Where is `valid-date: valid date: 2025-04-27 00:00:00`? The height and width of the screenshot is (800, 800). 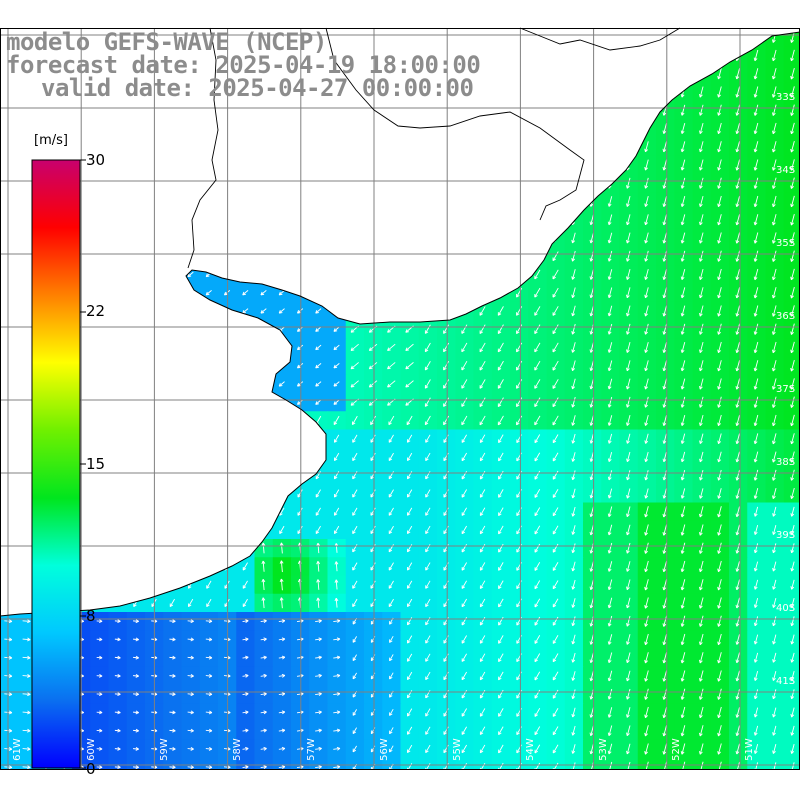
valid-date: valid date: 2025-04-27 00:00:00 is located at coordinates (257, 88).